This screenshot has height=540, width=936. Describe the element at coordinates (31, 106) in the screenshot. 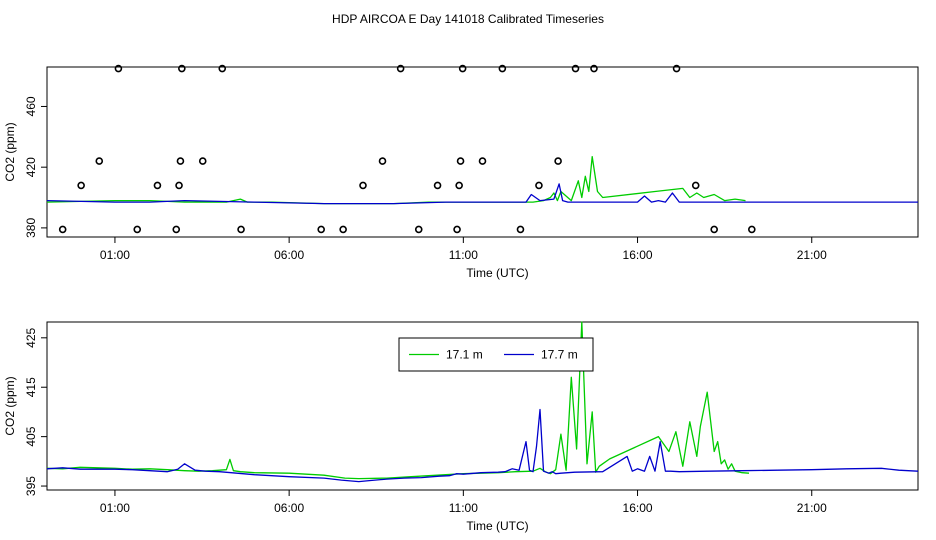

I see `y-tick-label: 460` at that location.